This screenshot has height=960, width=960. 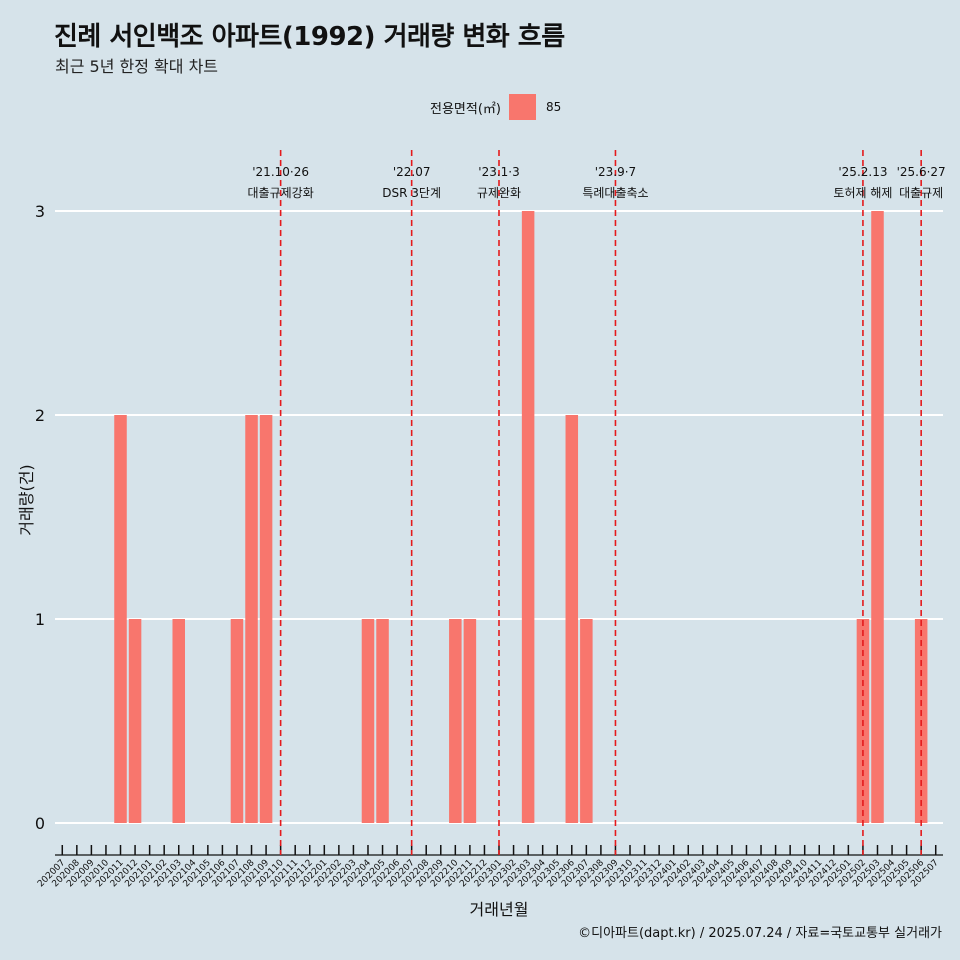 I want to click on event-date-5: '25.6·27, so click(x=921, y=172).